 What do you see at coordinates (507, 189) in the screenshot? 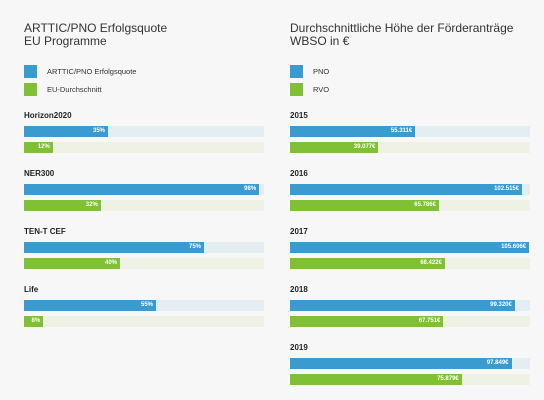
I see `data-label: 102.515€` at bounding box center [507, 189].